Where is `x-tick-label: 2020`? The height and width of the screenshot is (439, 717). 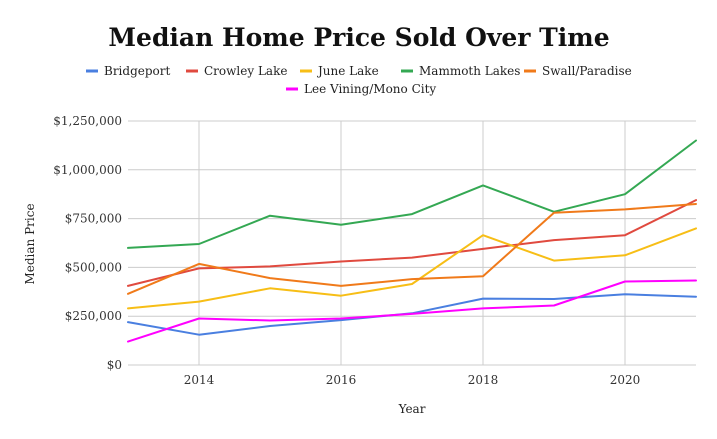 x-tick-label: 2020 is located at coordinates (625, 380).